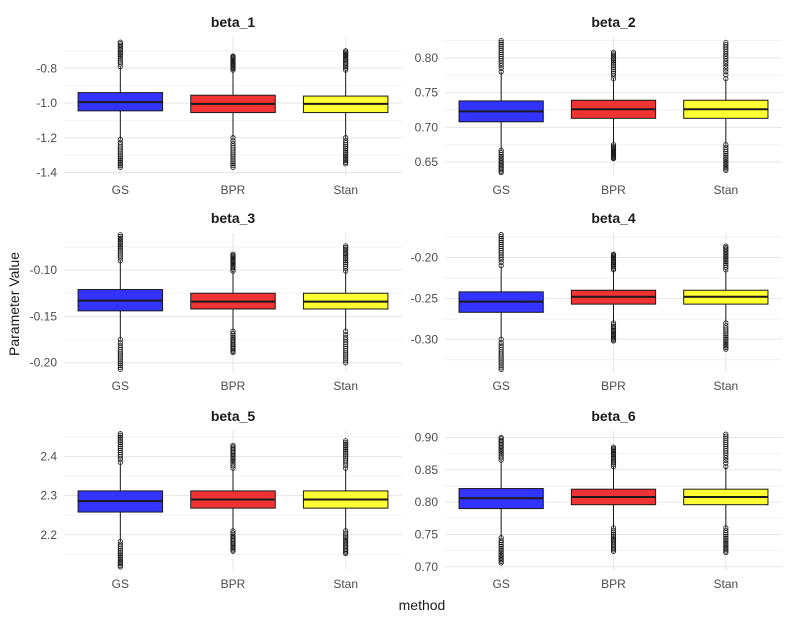 The width and height of the screenshot is (790, 620). Describe the element at coordinates (46, 173) in the screenshot. I see `y-tick-label: -1.4` at that location.